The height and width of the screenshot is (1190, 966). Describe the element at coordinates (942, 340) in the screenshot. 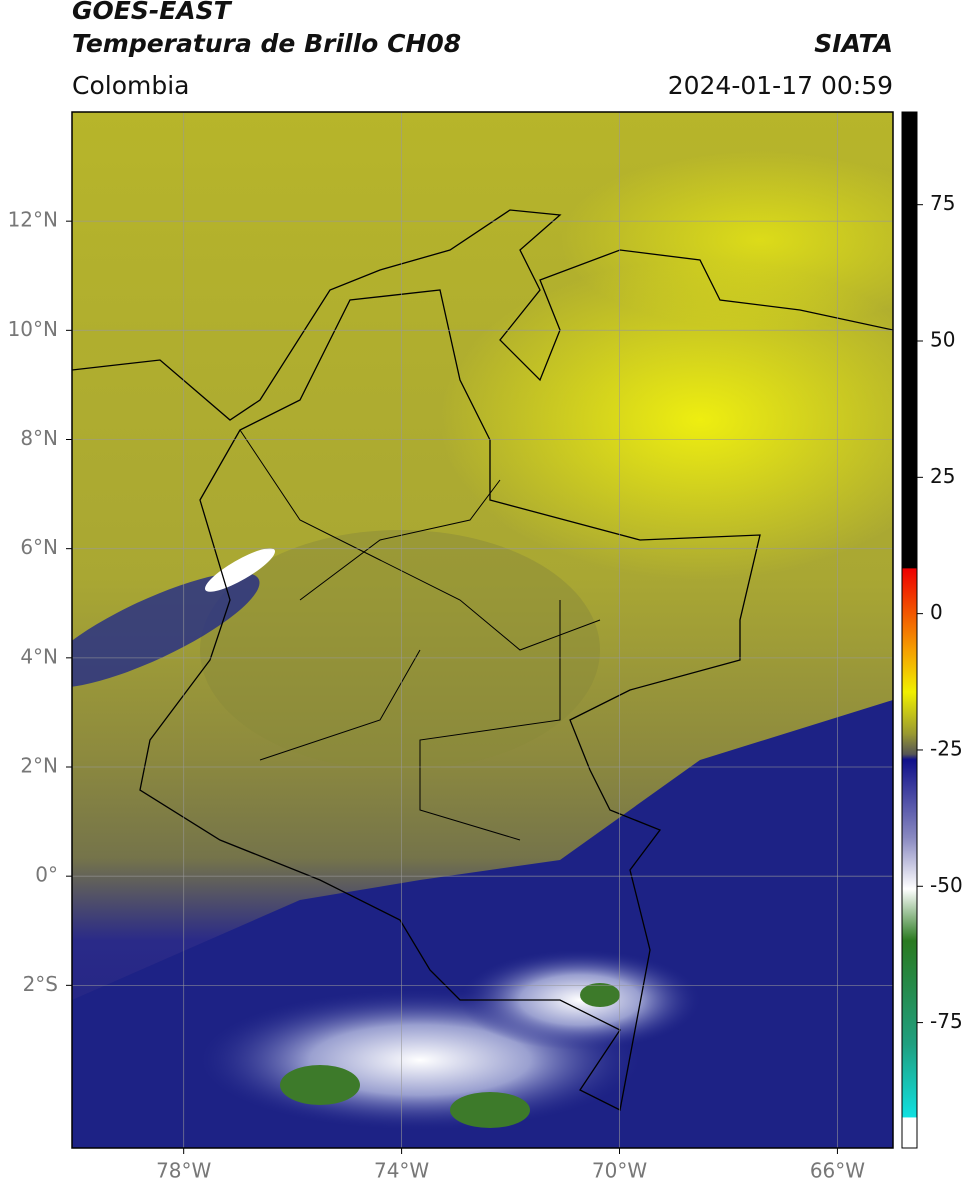

I see `colorbar-tick-label: 50` at that location.